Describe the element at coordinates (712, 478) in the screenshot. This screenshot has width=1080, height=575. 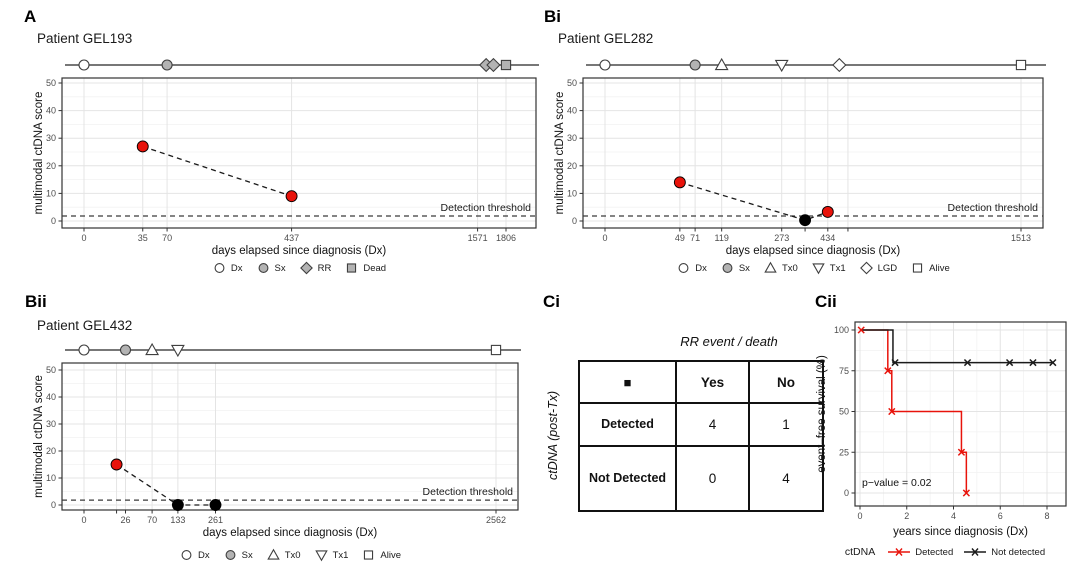
I see `table-value-not-detected-yes: 0` at that location.